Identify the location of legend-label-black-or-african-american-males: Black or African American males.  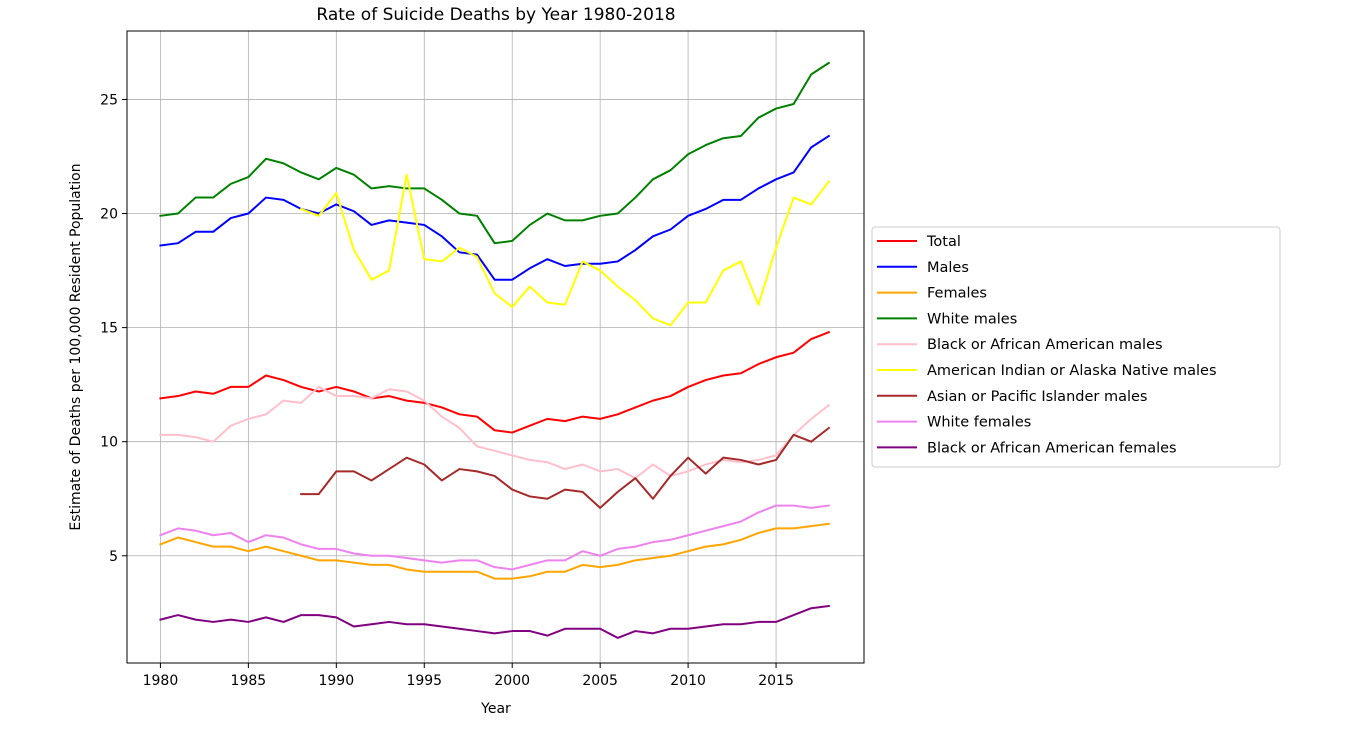
(1045, 345).